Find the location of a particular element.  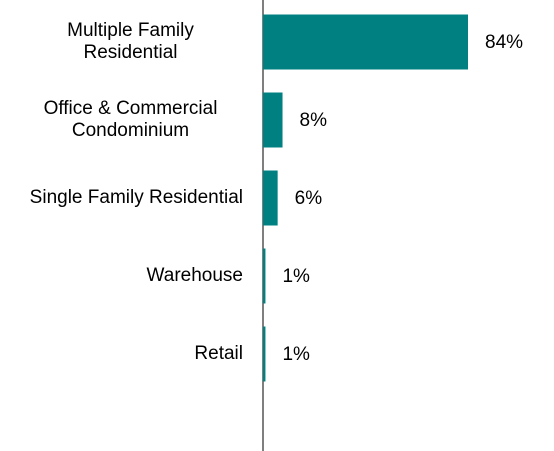

category-label: Office & Commercial Condominium is located at coordinates (130, 119).